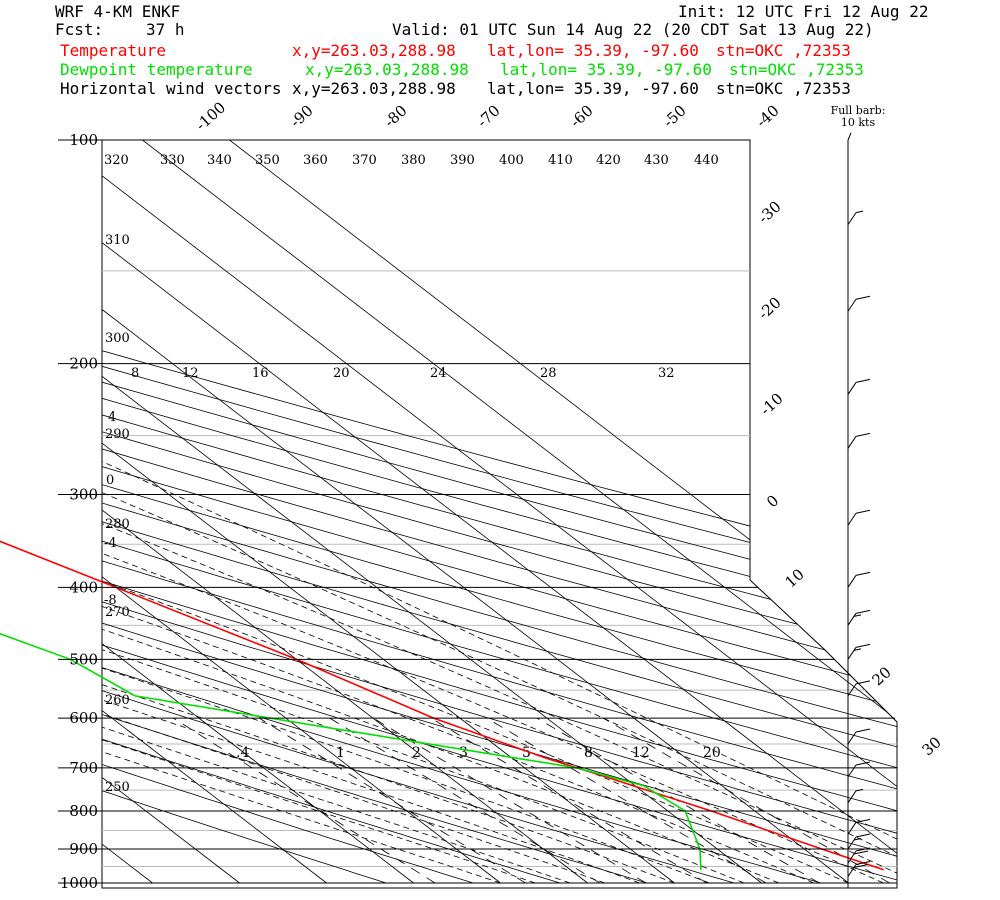  What do you see at coordinates (117, 524) in the screenshot?
I see `theta-label: 280` at bounding box center [117, 524].